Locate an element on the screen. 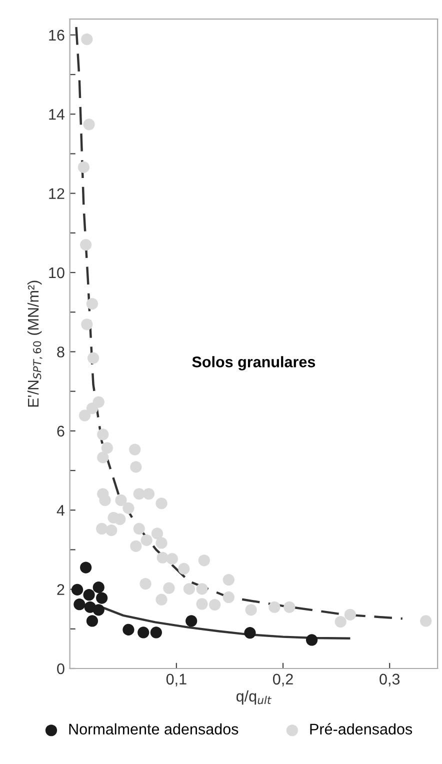  y-tick-label: 8 is located at coordinates (60, 352).